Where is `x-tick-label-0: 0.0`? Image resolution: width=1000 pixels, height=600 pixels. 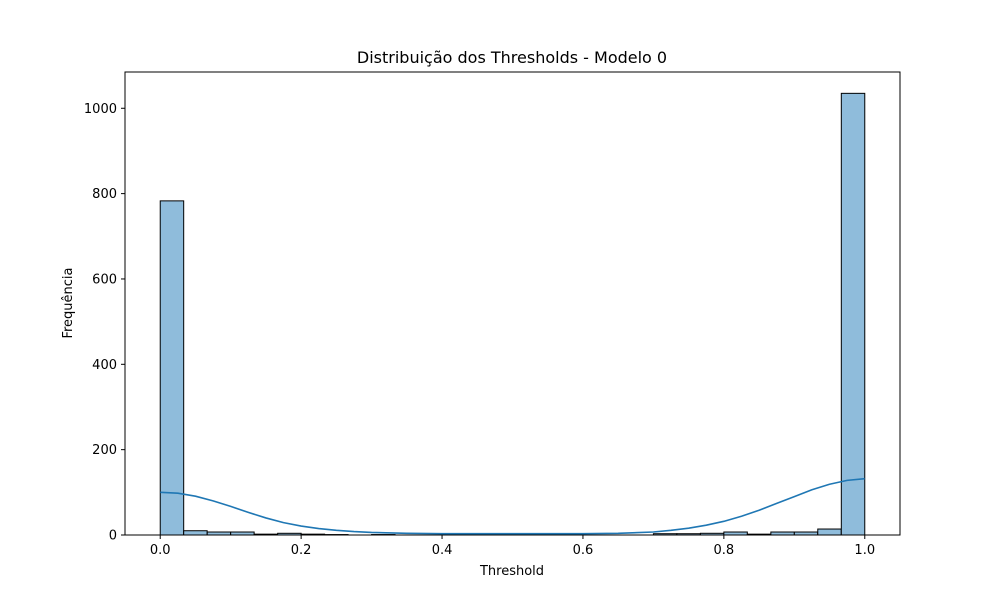 x-tick-label-0: 0.0 is located at coordinates (160, 550).